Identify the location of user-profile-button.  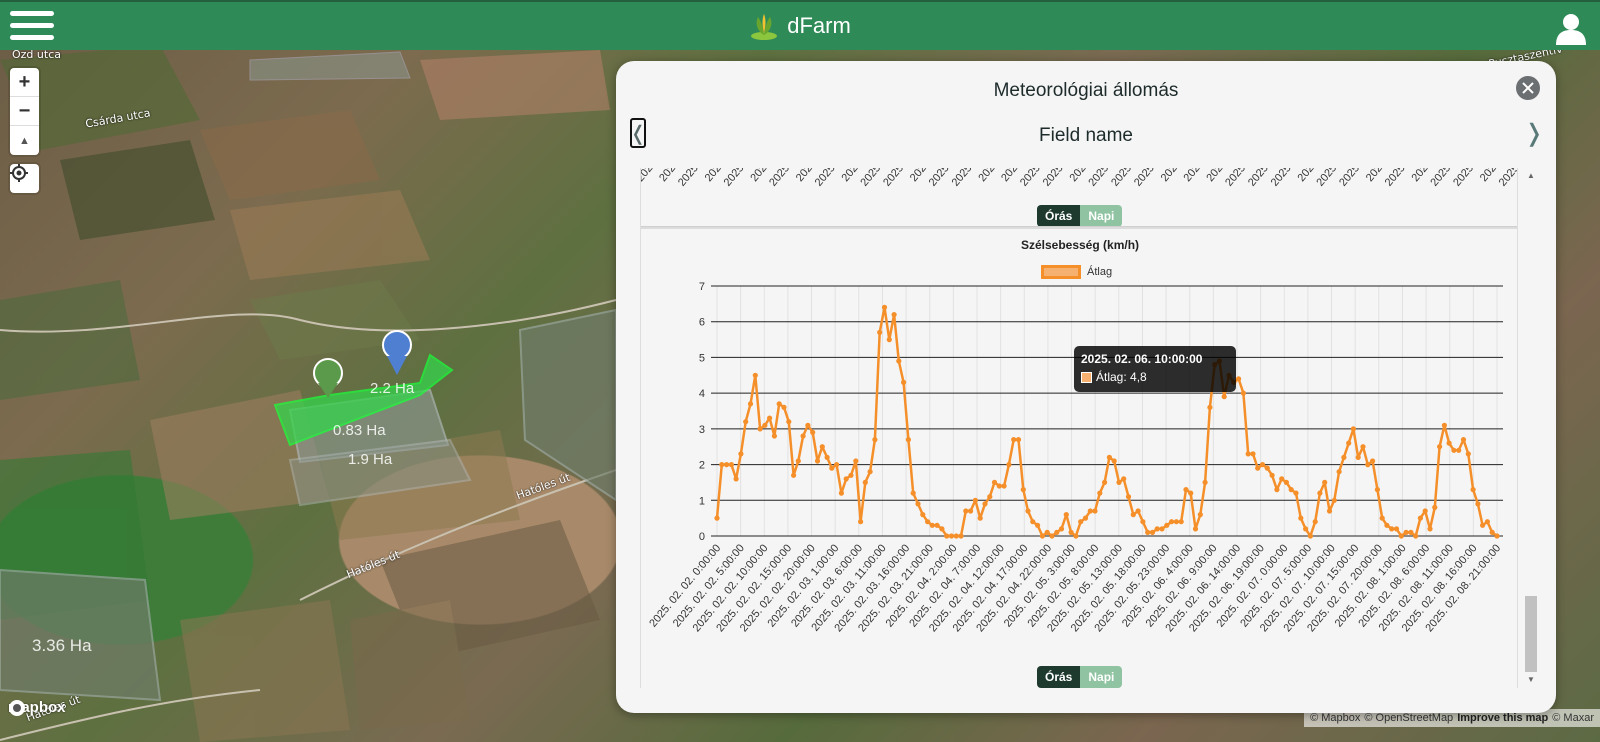
(1571, 28).